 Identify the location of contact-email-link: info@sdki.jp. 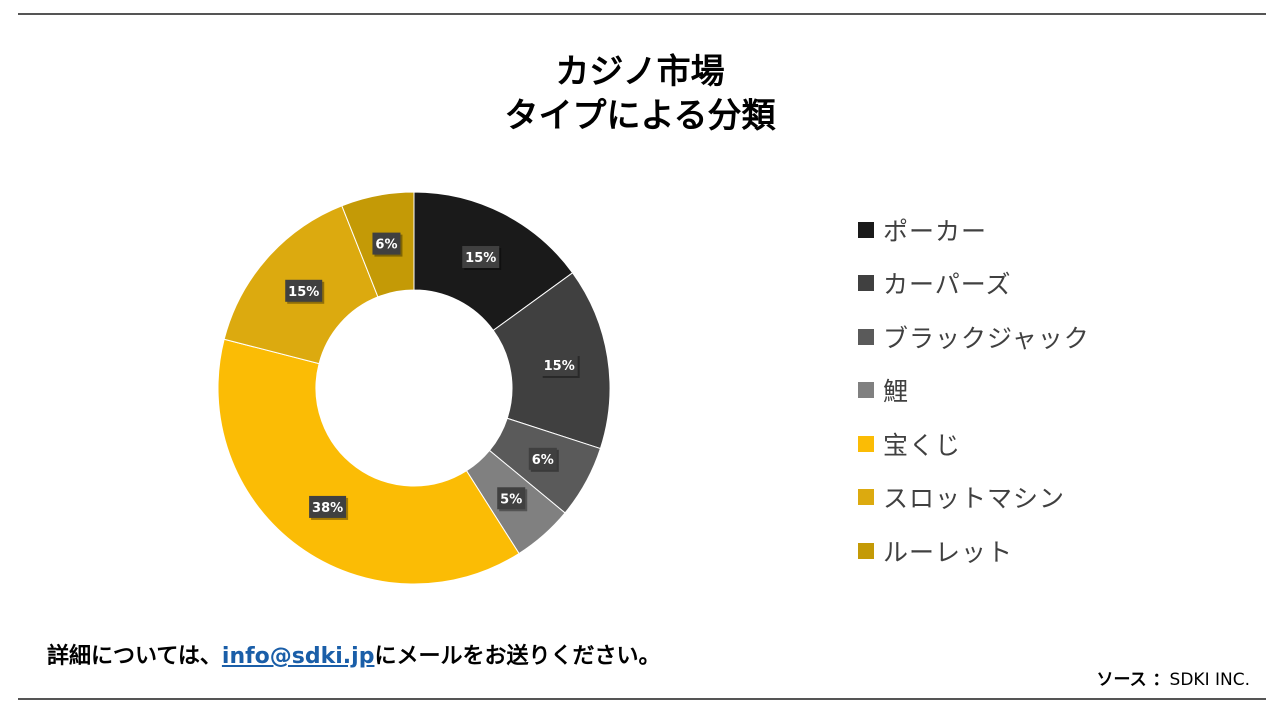
(298, 656).